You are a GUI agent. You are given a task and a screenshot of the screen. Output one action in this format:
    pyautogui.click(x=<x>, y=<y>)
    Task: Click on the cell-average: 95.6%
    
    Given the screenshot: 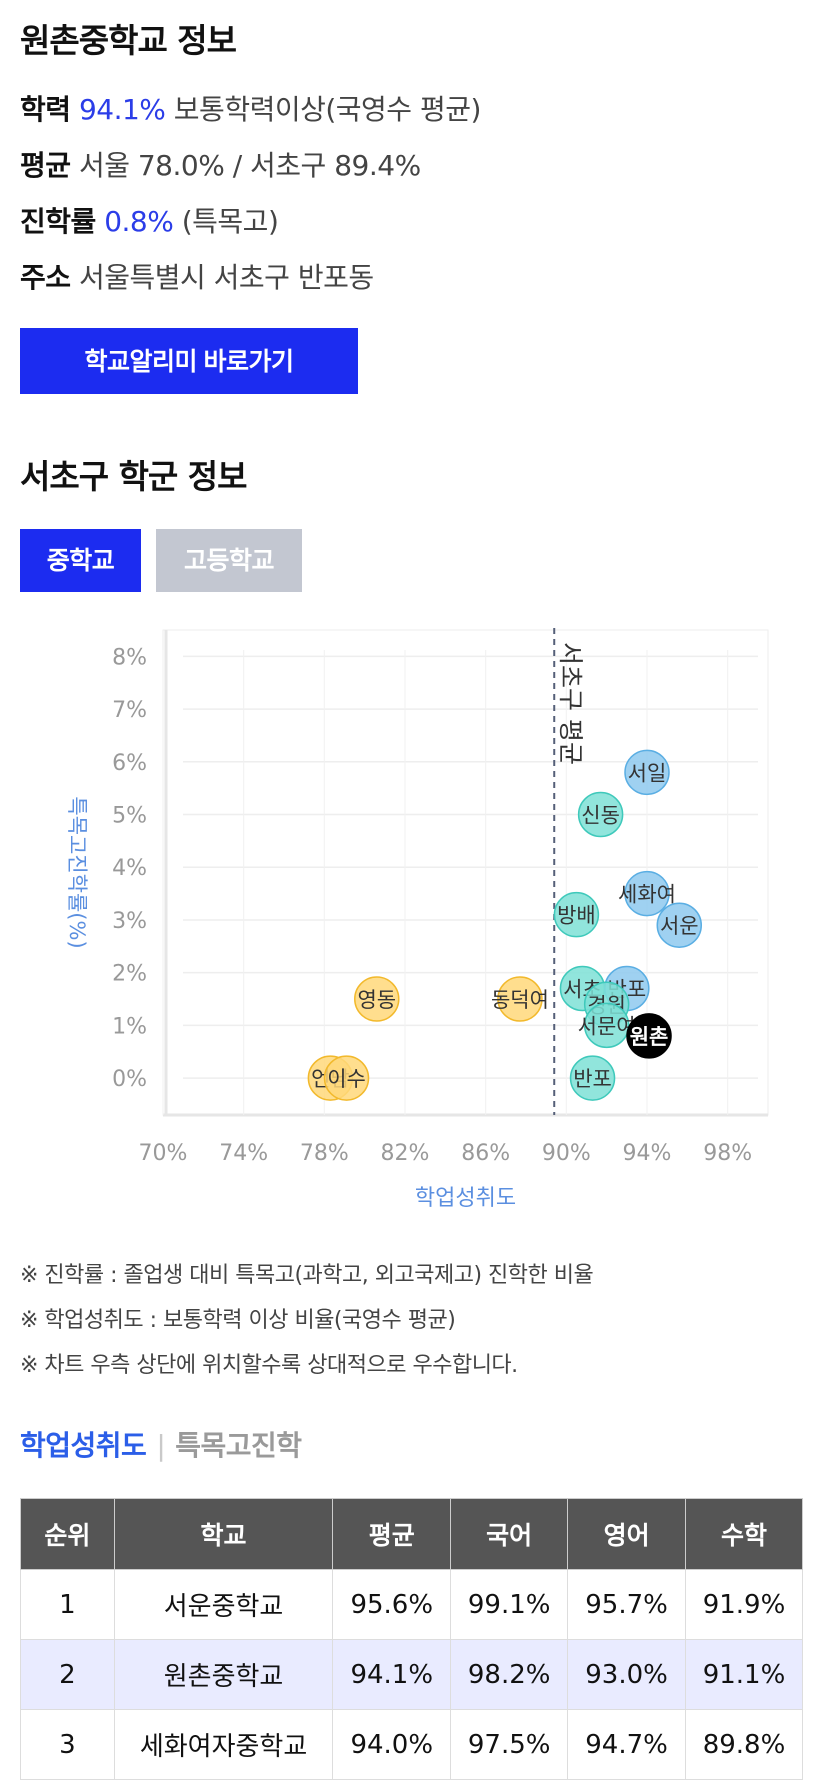 What is the action you would take?
    pyautogui.click(x=392, y=1604)
    